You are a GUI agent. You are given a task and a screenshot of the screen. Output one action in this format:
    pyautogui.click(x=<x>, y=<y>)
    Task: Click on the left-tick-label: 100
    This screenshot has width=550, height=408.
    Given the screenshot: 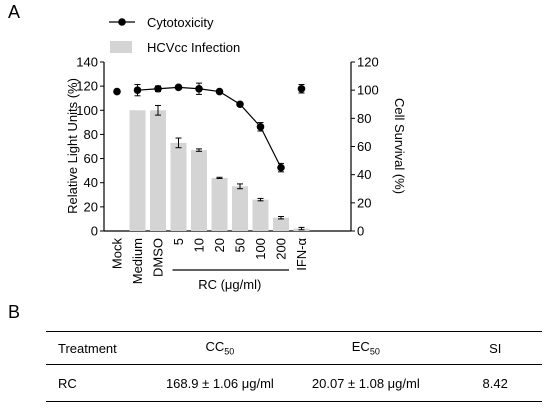 What is the action you would take?
    pyautogui.click(x=87, y=110)
    